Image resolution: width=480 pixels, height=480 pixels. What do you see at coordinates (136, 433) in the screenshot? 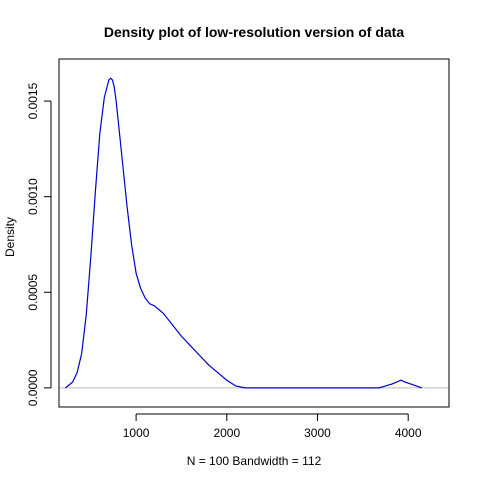
I see `x-tick-label-0: 1000` at bounding box center [136, 433].